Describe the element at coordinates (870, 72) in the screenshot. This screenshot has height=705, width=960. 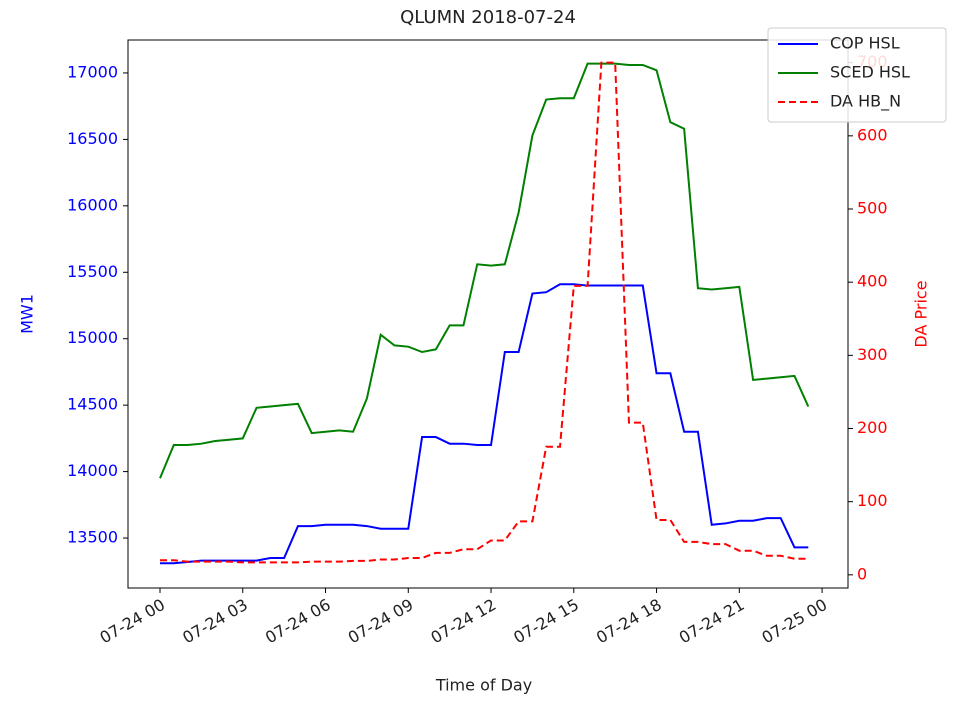
I see `legend-label: SCED HSL` at that location.